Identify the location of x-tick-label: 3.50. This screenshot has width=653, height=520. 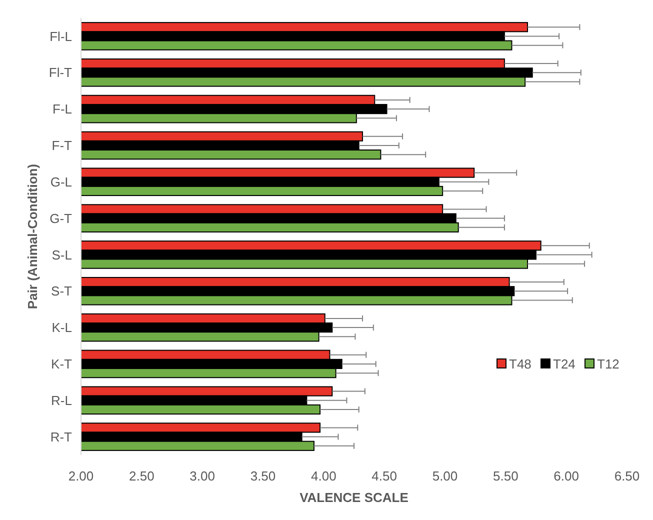
(263, 476).